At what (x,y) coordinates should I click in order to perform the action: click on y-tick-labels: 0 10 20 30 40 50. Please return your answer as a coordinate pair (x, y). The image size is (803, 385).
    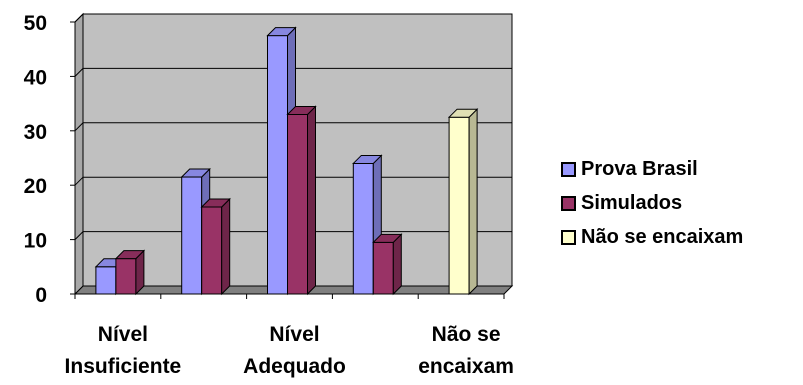
    Looking at the image, I should click on (35, 159).